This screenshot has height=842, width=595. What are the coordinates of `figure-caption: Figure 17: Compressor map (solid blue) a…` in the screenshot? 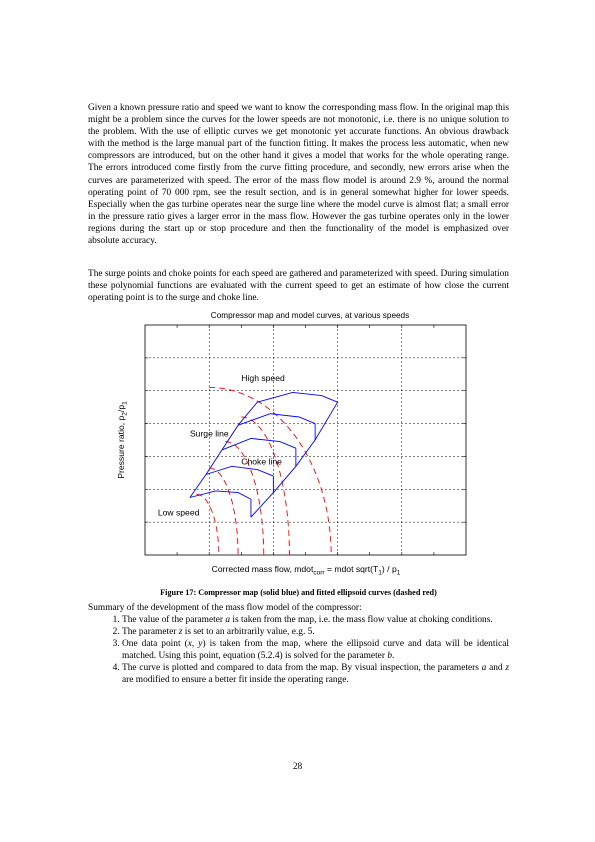 It's located at (298, 592).